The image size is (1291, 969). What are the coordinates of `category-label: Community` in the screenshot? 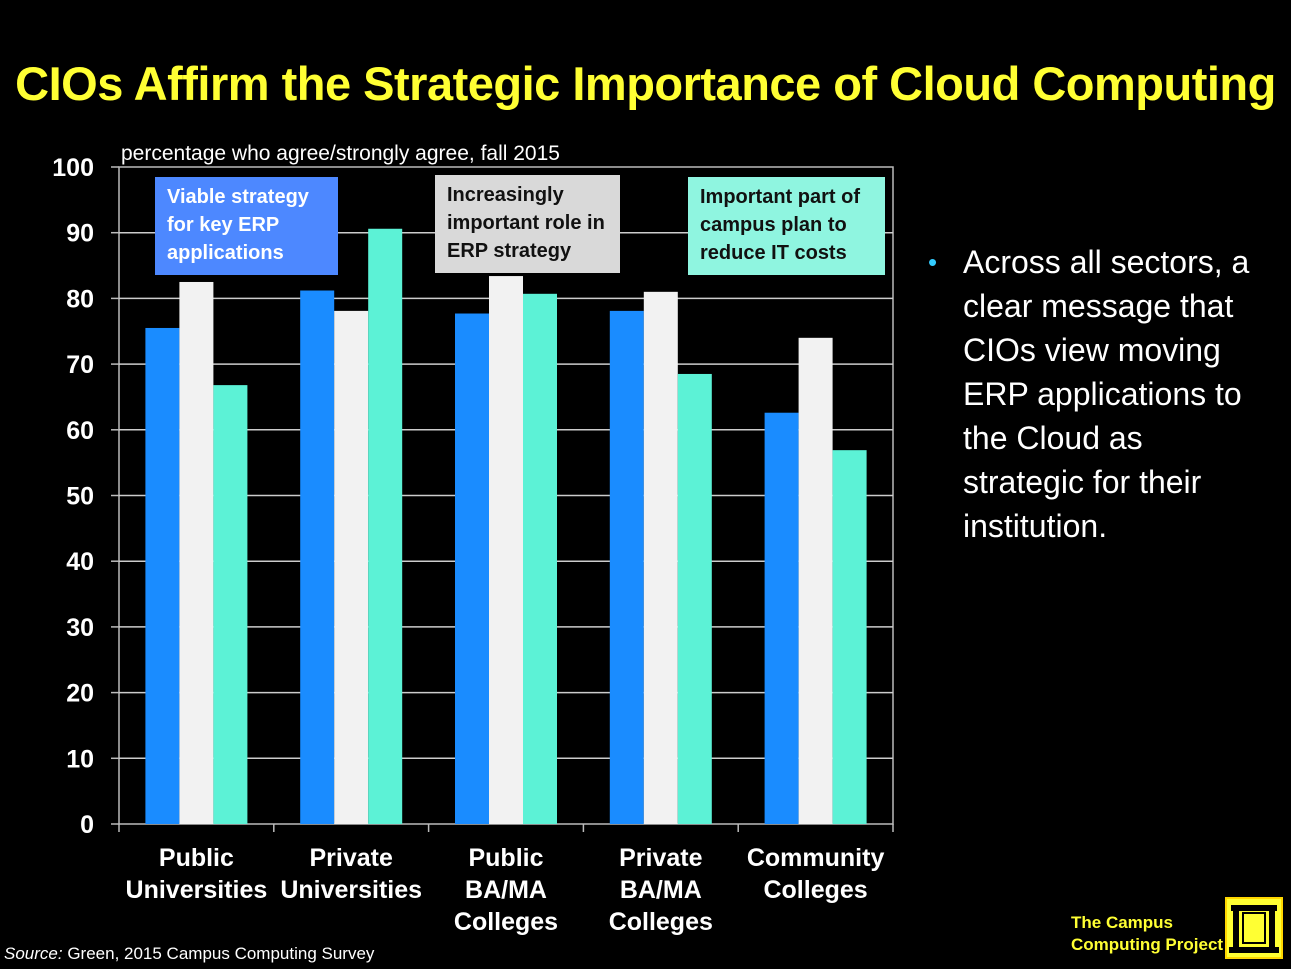 It's located at (816, 858).